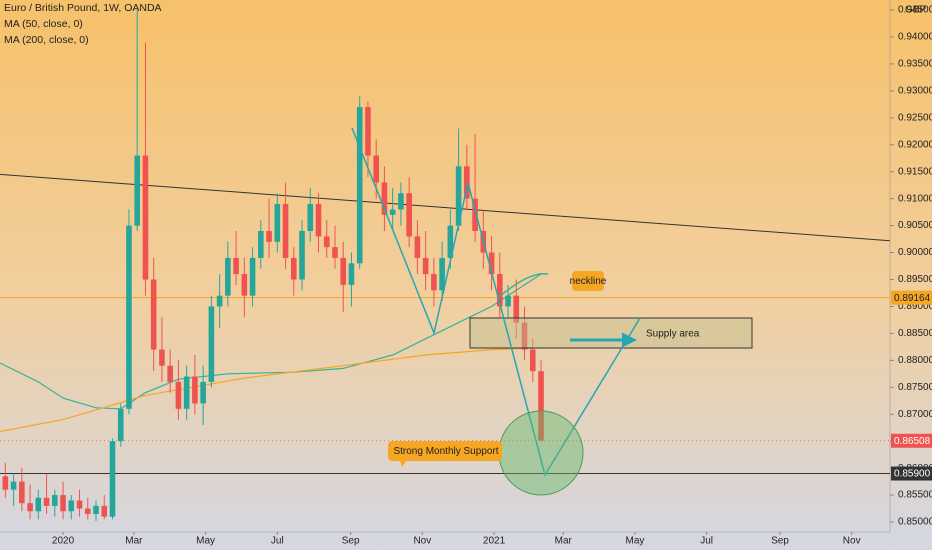  What do you see at coordinates (915, 252) in the screenshot?
I see `y-tick-label: 0.90000` at bounding box center [915, 252].